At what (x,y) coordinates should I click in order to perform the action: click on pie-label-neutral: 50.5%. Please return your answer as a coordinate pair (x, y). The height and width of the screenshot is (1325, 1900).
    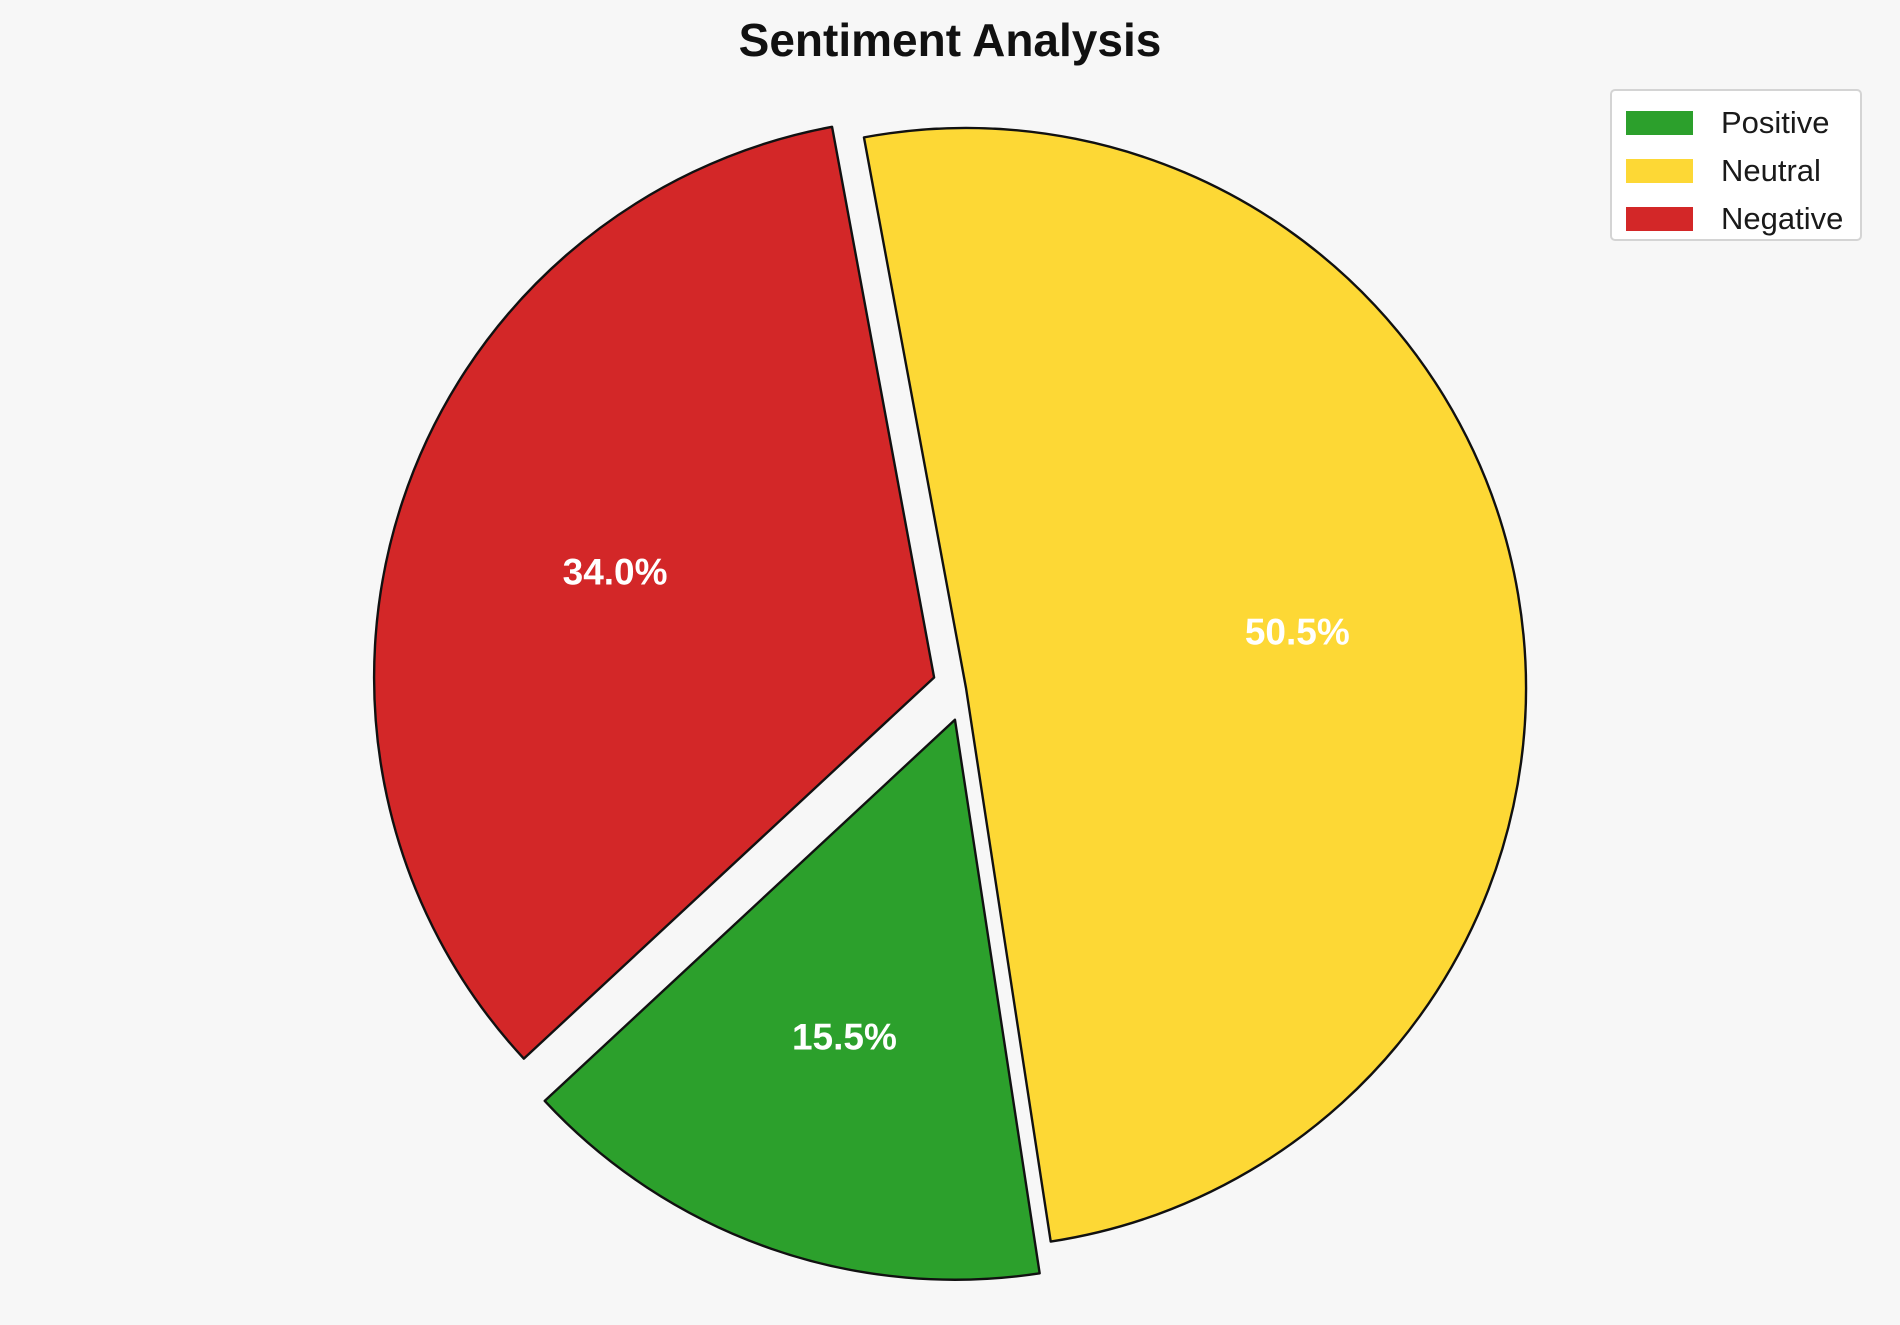
    Looking at the image, I should click on (1297, 631).